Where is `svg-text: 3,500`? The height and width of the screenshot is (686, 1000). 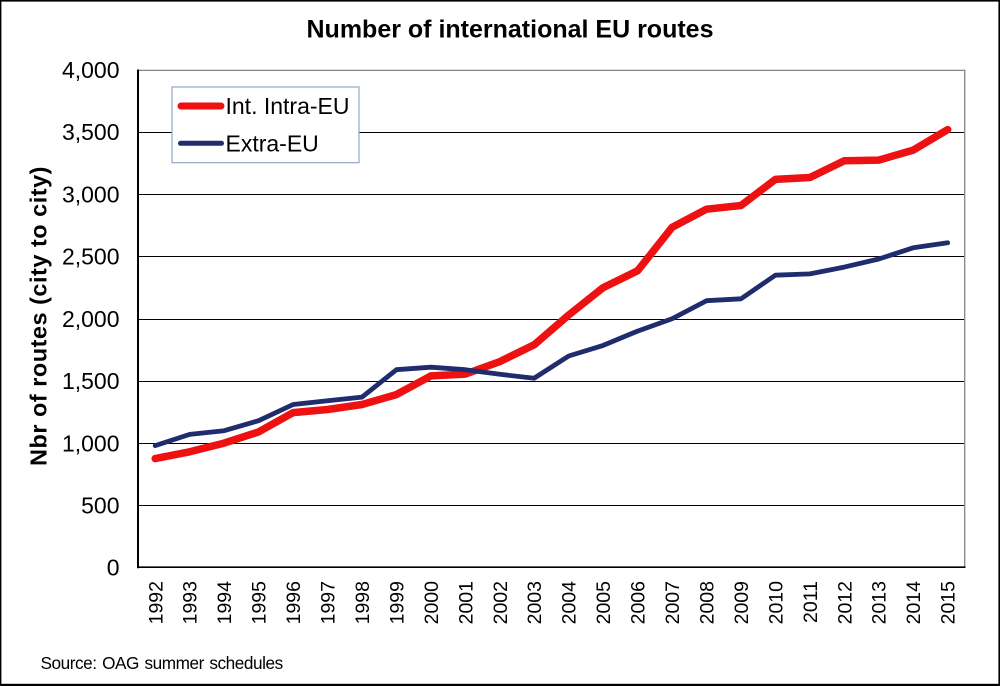
svg-text: 3,500 is located at coordinates (91, 132).